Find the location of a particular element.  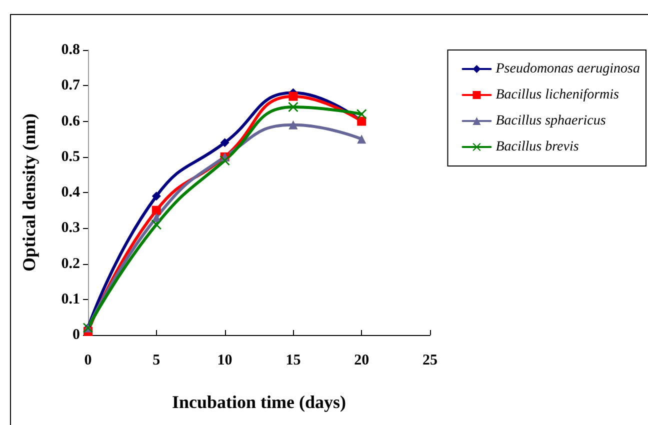

x-tick-label: 10 is located at coordinates (224, 360).